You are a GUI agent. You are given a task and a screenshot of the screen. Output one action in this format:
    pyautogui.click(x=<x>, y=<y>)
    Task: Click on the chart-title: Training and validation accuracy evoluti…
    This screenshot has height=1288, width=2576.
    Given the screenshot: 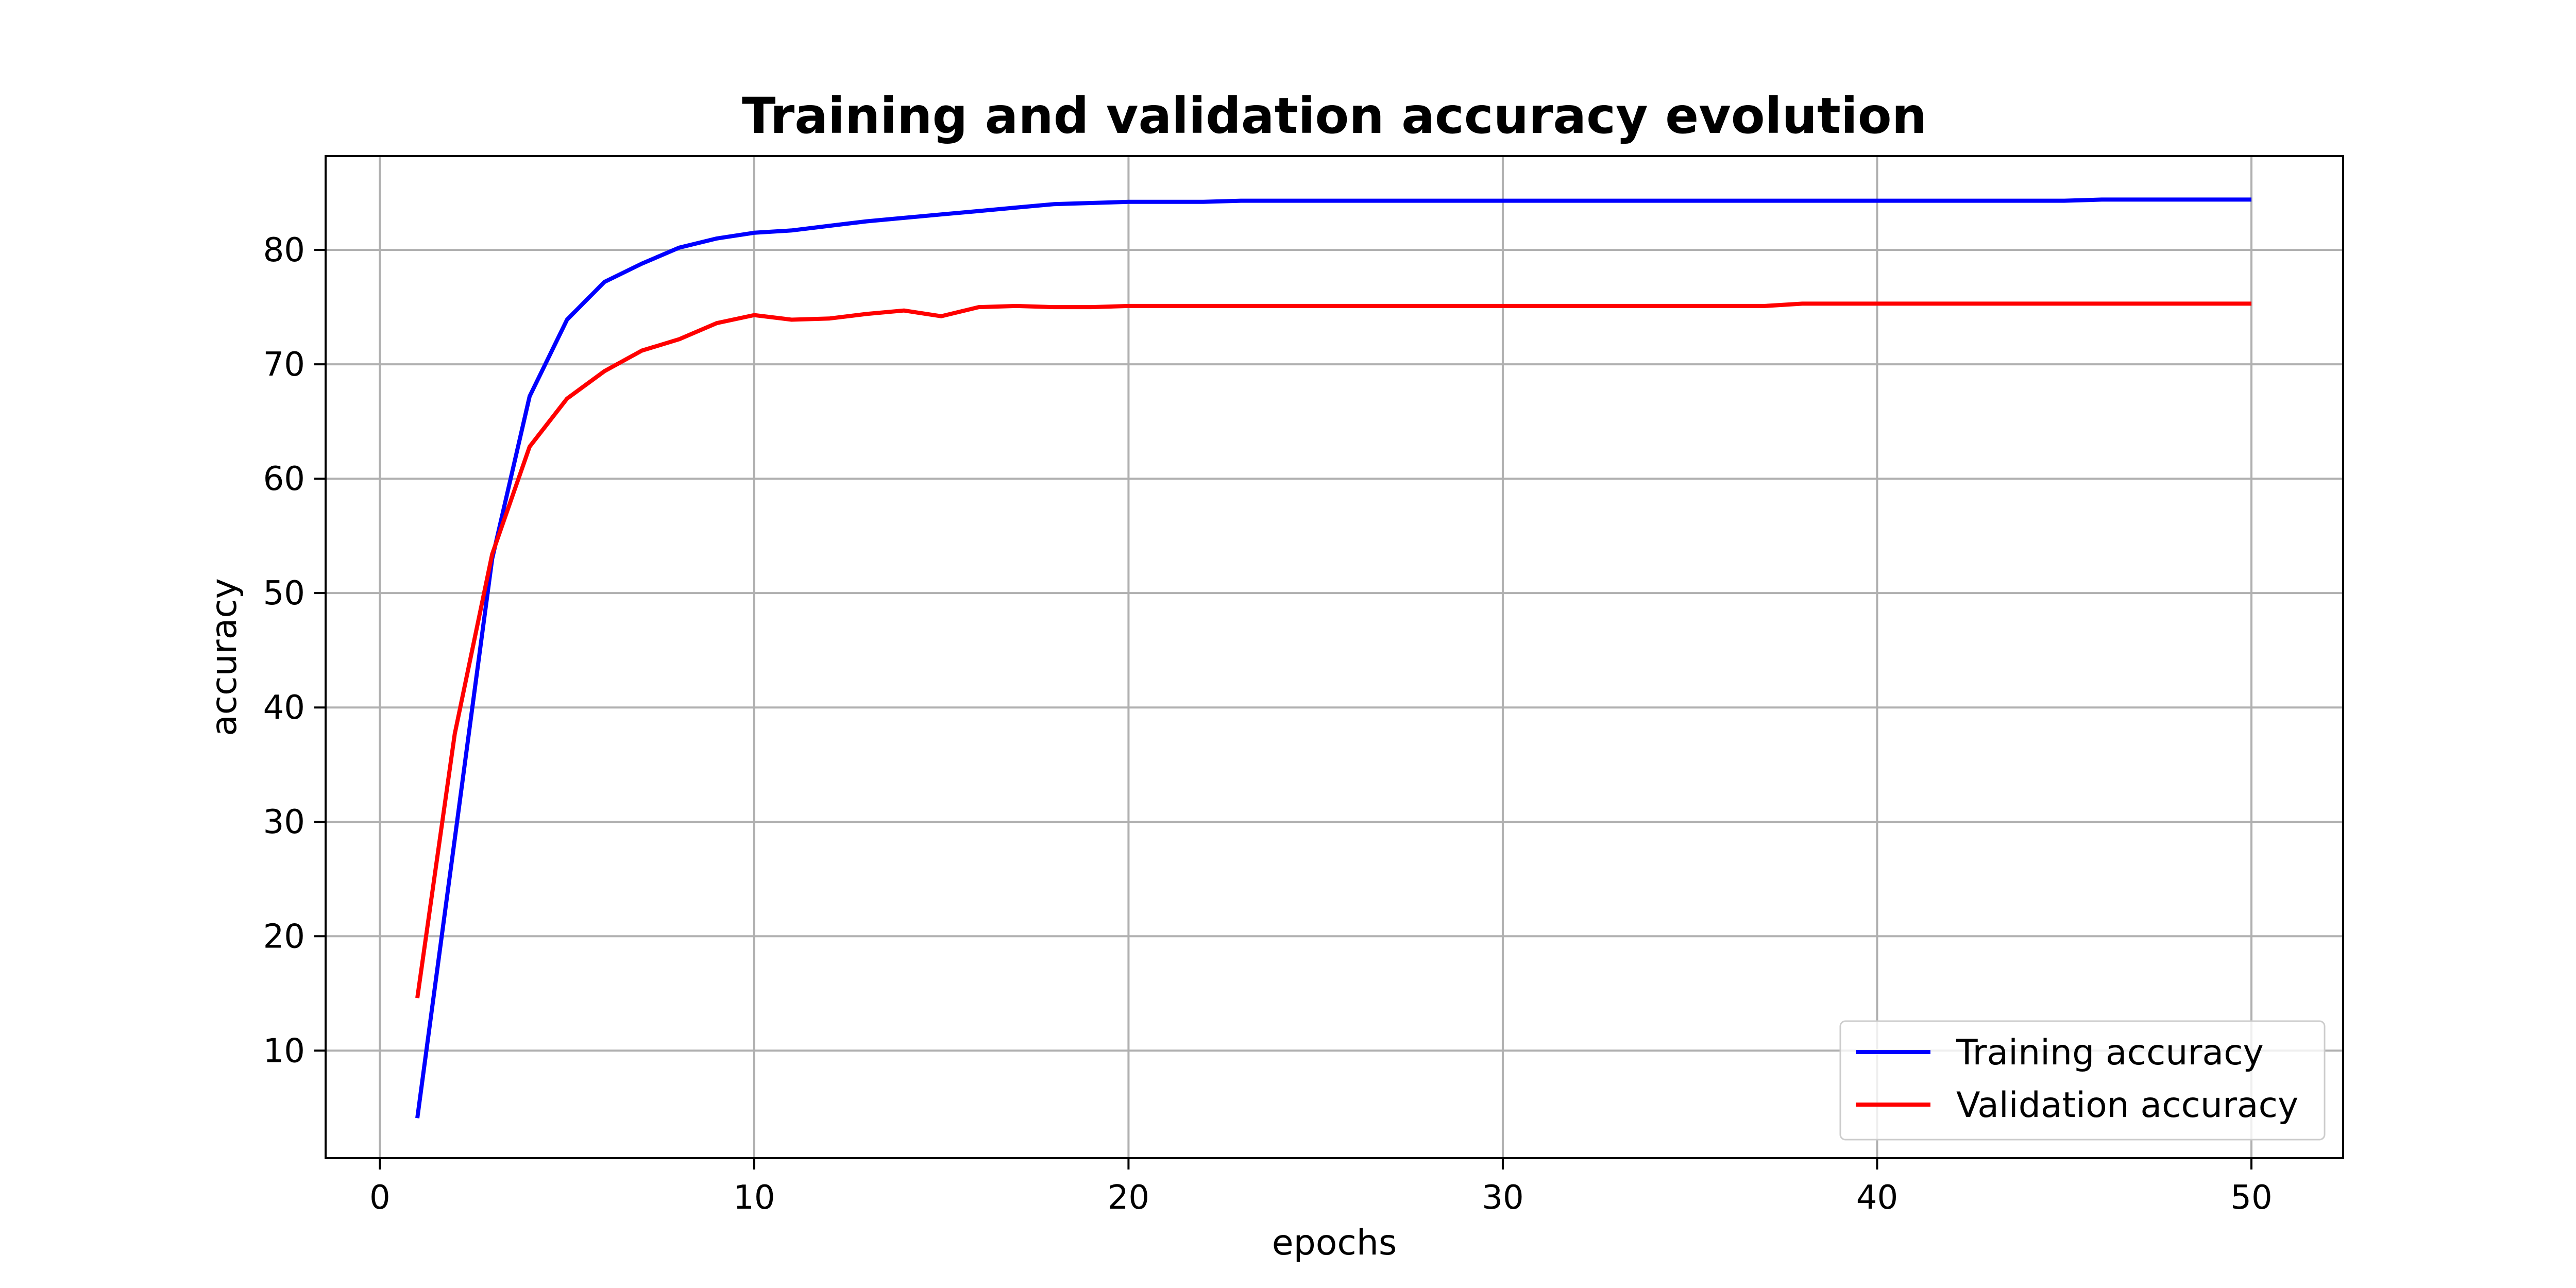 What is the action you would take?
    pyautogui.click(x=1334, y=116)
    